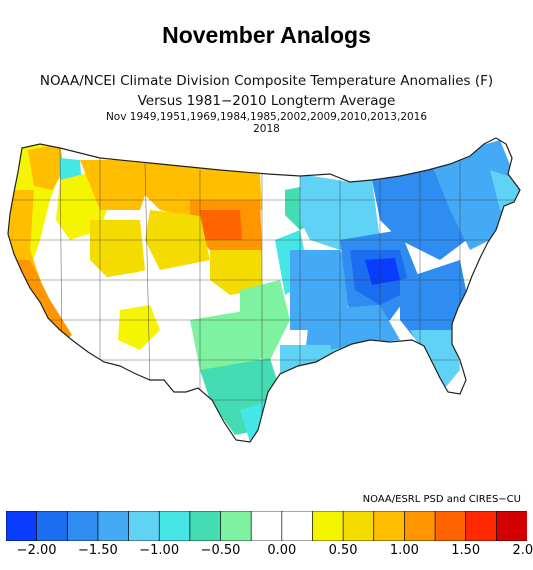 The height and width of the screenshot is (570, 533). What do you see at coordinates (220, 550) in the screenshot?
I see `colorbar-tick-label: −0.50` at bounding box center [220, 550].